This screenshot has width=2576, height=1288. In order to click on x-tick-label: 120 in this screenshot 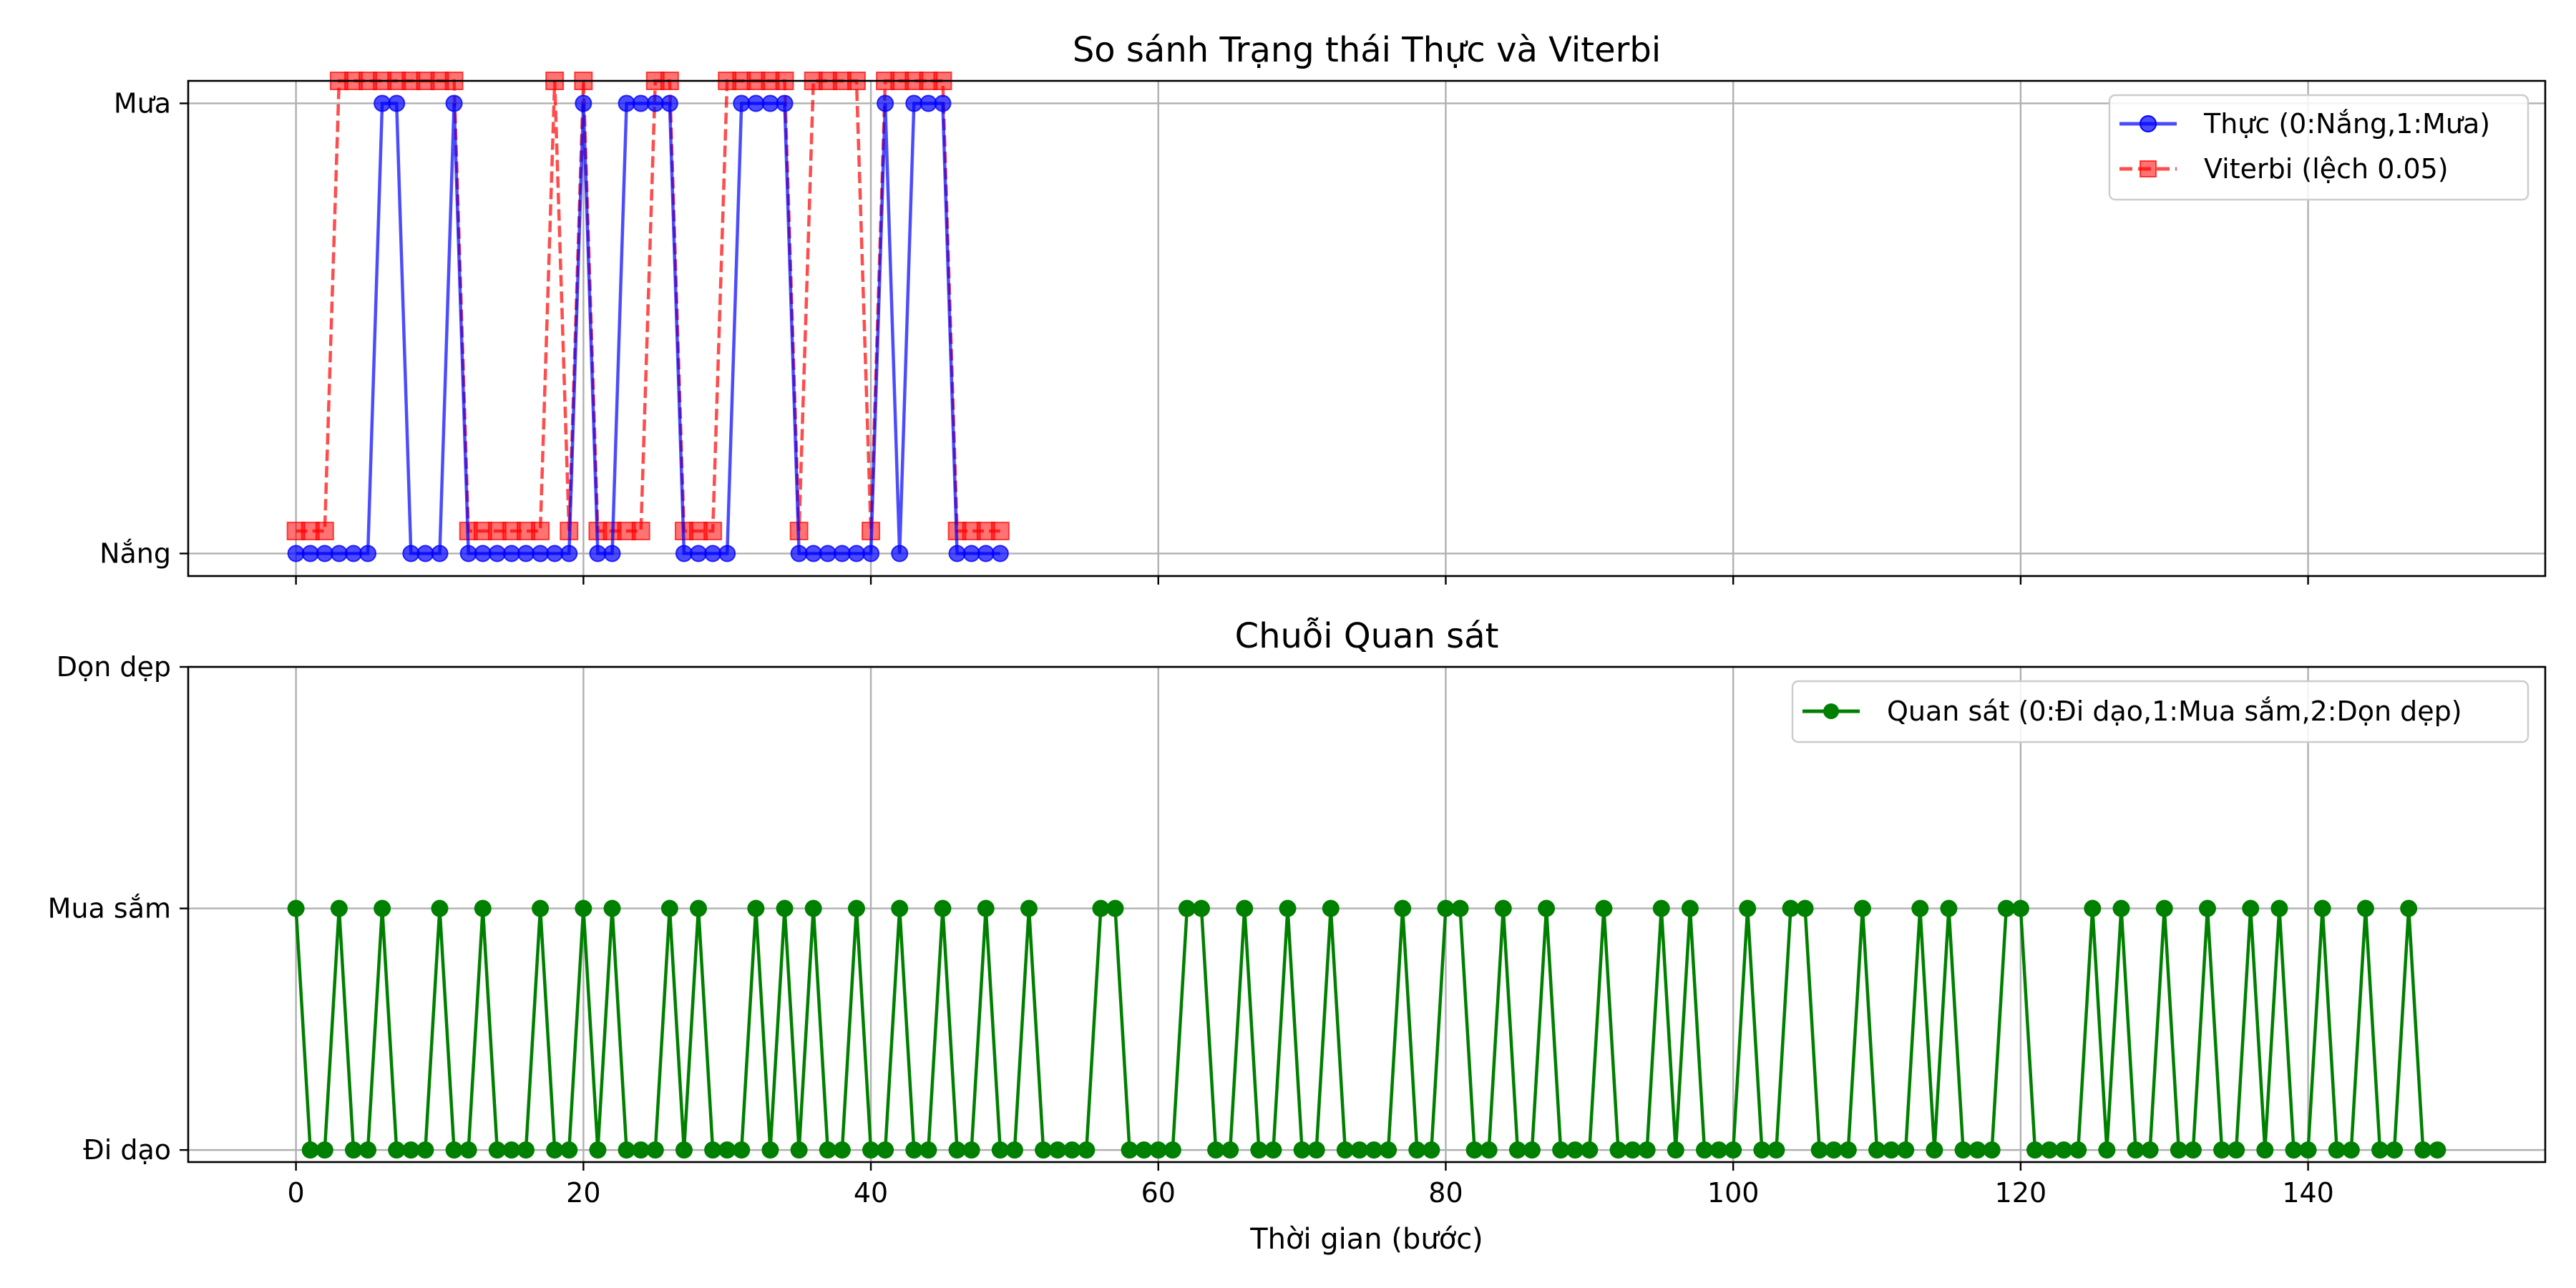, I will do `click(2021, 1193)`.